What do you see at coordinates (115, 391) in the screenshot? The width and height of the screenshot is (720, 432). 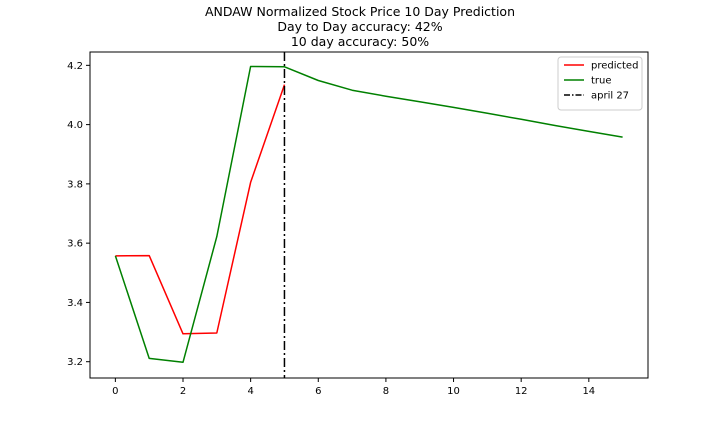 I see `x-tick-label: 0` at bounding box center [115, 391].